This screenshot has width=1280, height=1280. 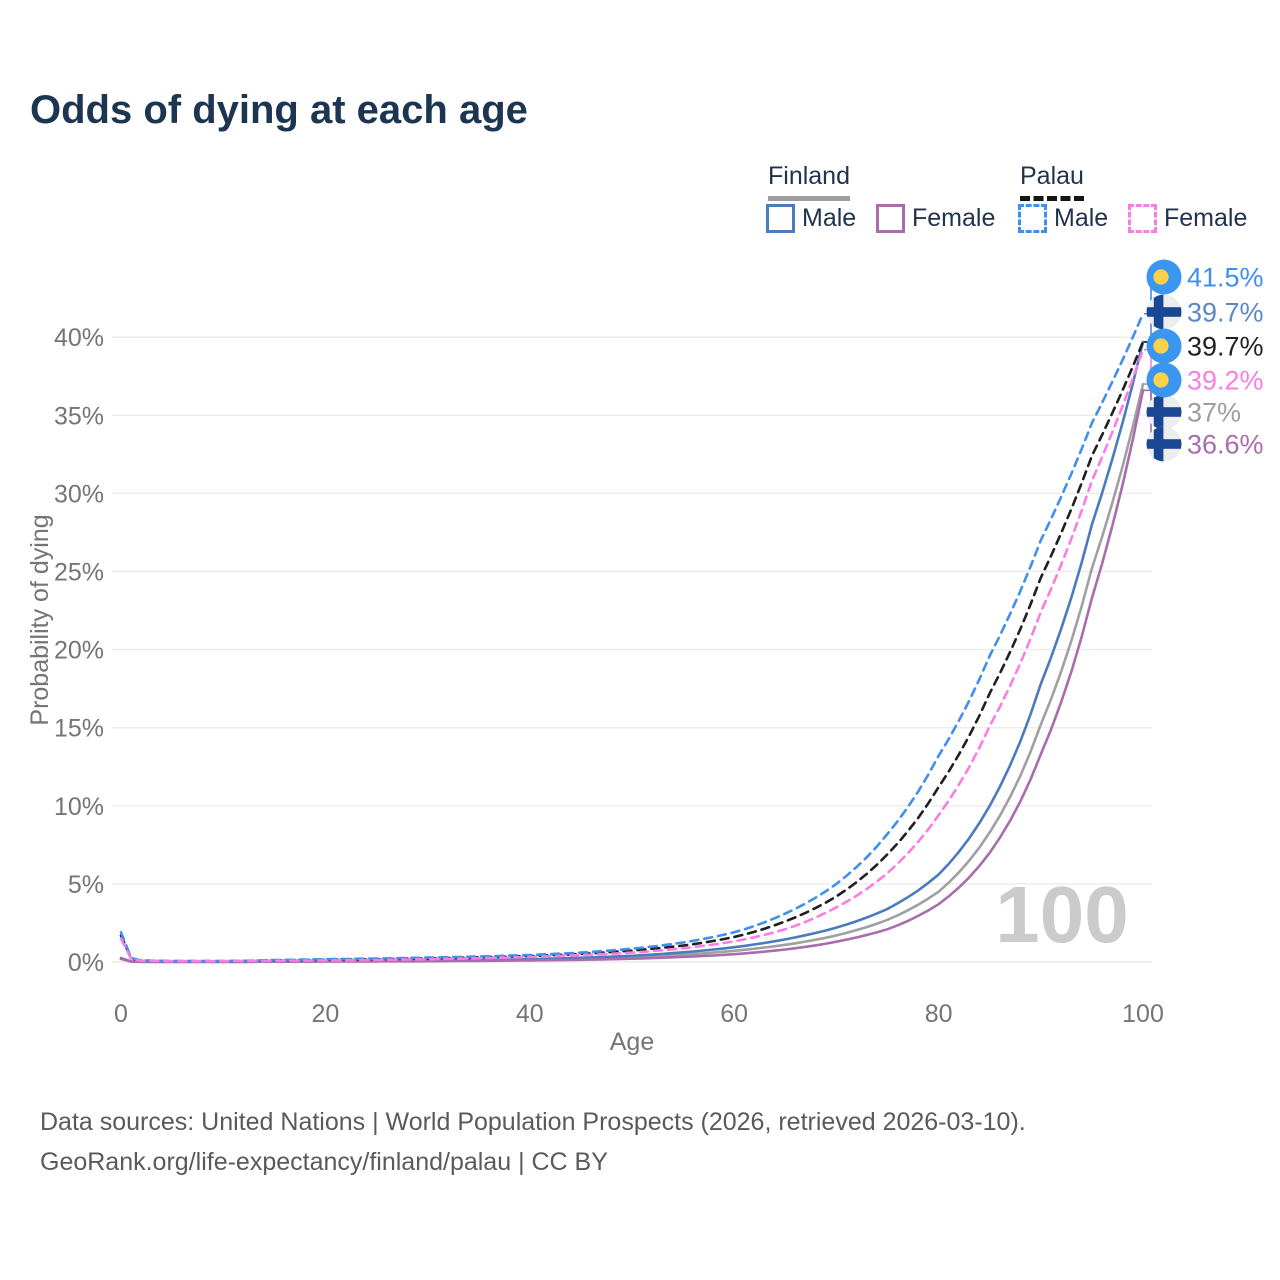 What do you see at coordinates (1225, 278) in the screenshot?
I see `end-value-label-palau_male: 41.5%` at bounding box center [1225, 278].